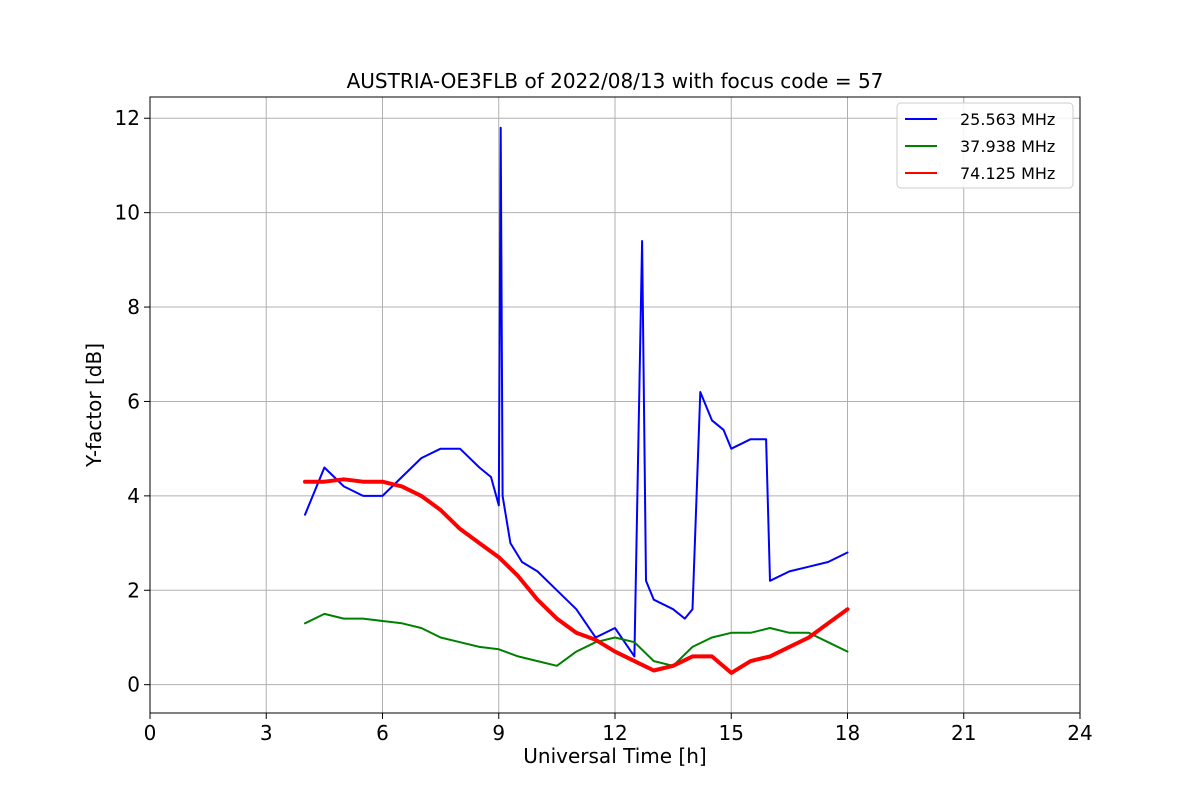  What do you see at coordinates (133, 496) in the screenshot?
I see `y-tick-label: 4` at bounding box center [133, 496].